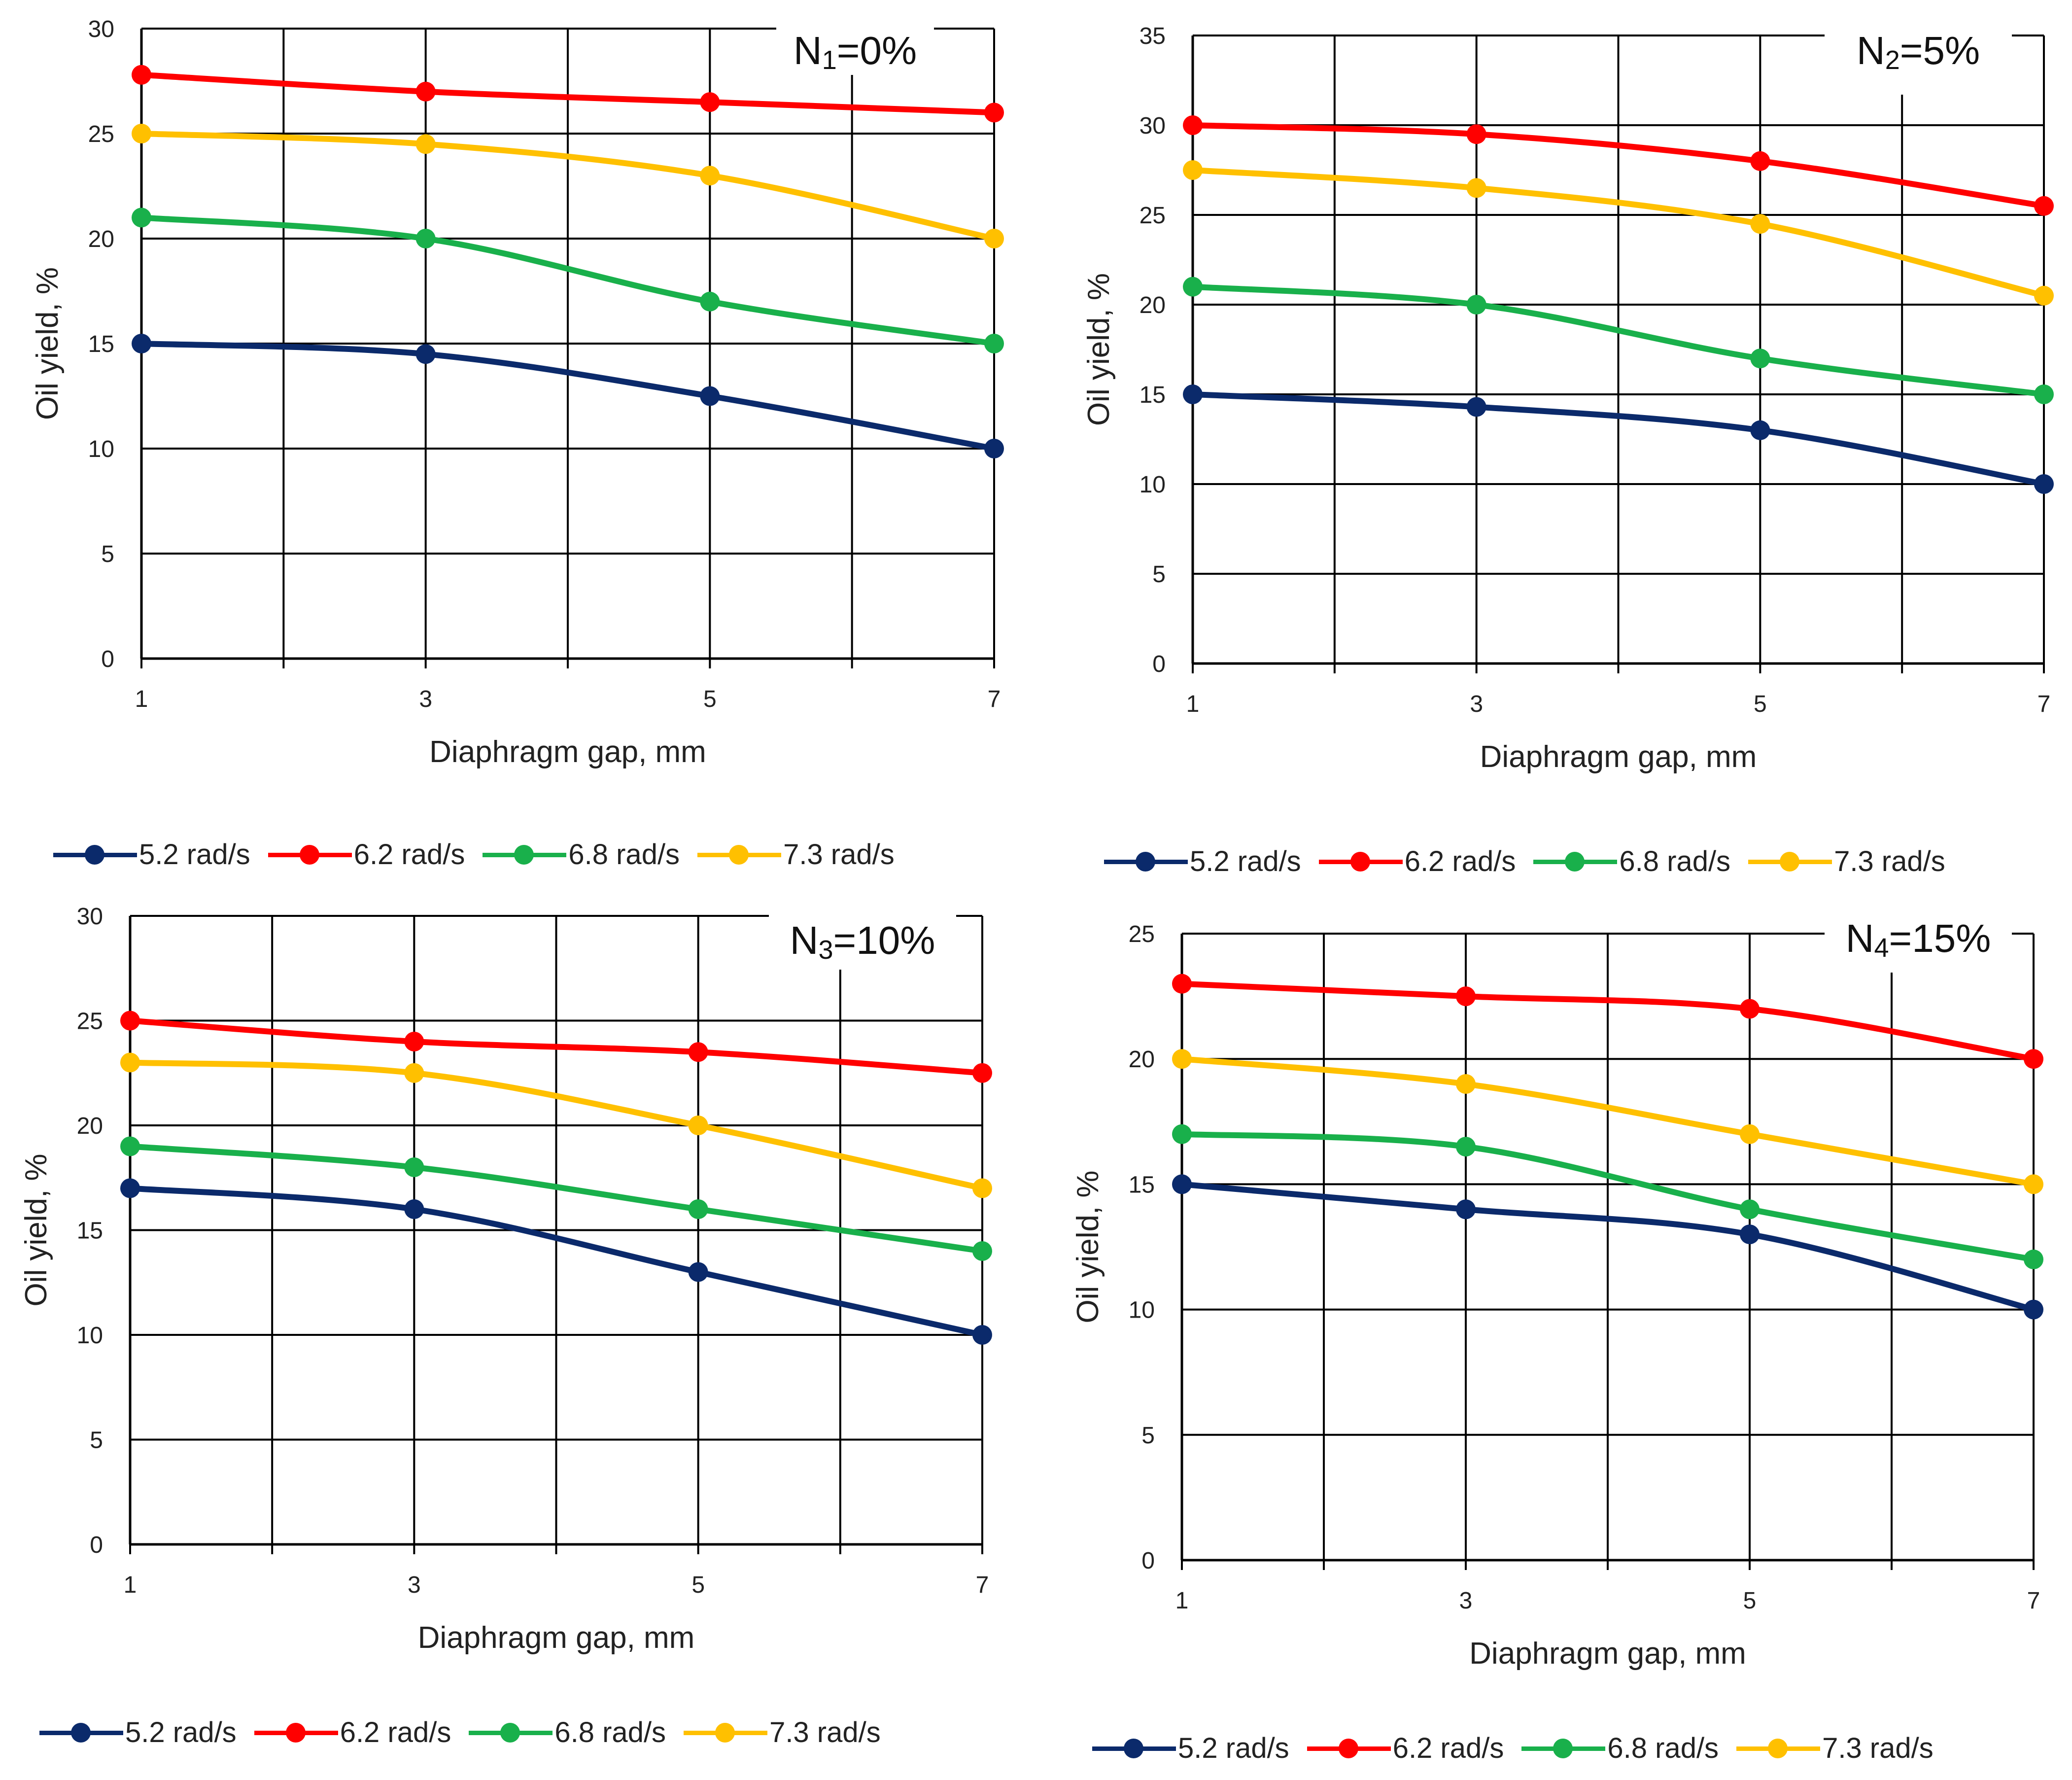 This screenshot has height=1780, width=2072. I want to click on series-6-8-rad-s-n1, so click(568, 280).